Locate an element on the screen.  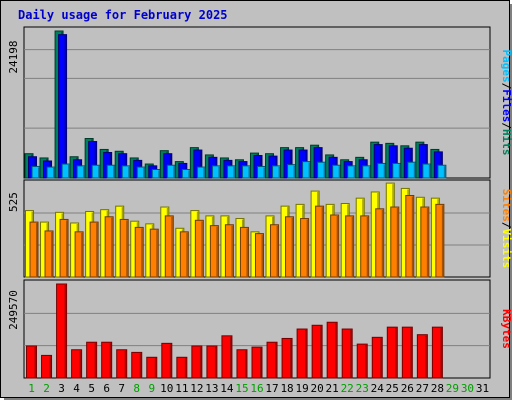
day-label-9: 9 is located at coordinates (151, 388).